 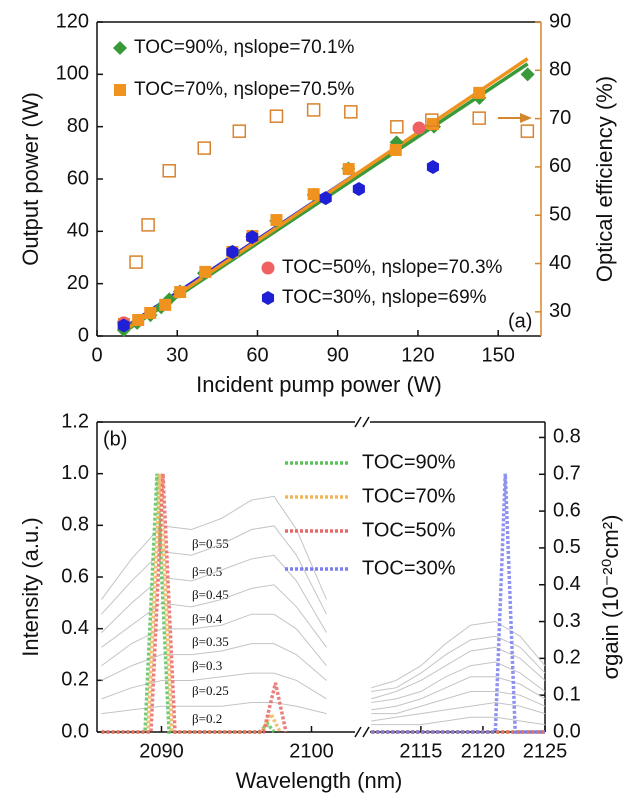 What do you see at coordinates (567, 474) in the screenshot?
I see `y2-tick-label: 0.7` at bounding box center [567, 474].